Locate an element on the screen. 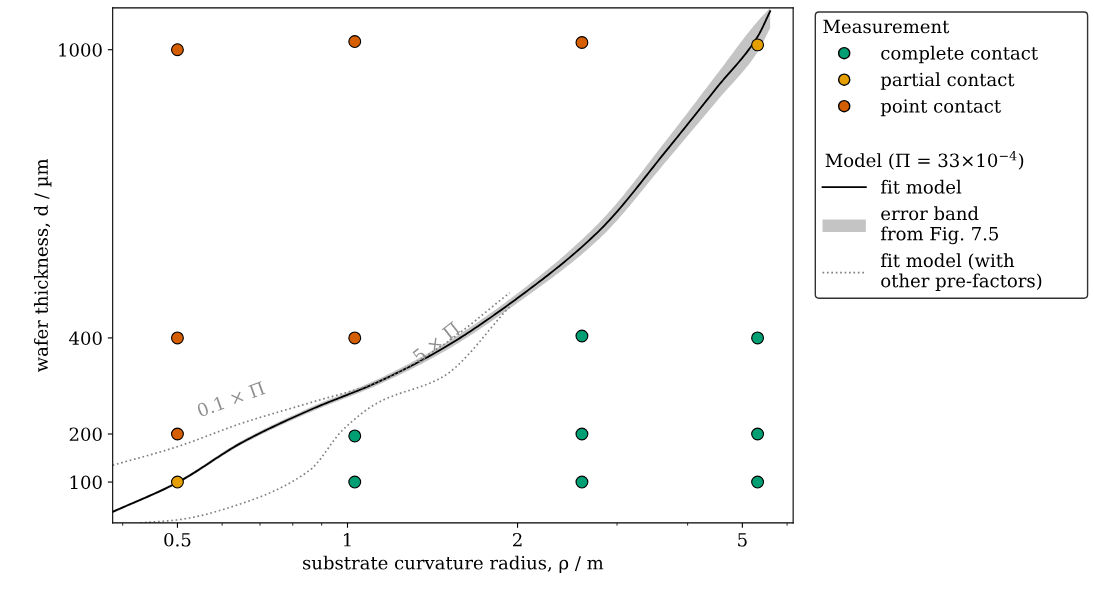 Image resolution: width=1094 pixels, height=608 pixels. x-tick-label: 0.5 is located at coordinates (177, 539).